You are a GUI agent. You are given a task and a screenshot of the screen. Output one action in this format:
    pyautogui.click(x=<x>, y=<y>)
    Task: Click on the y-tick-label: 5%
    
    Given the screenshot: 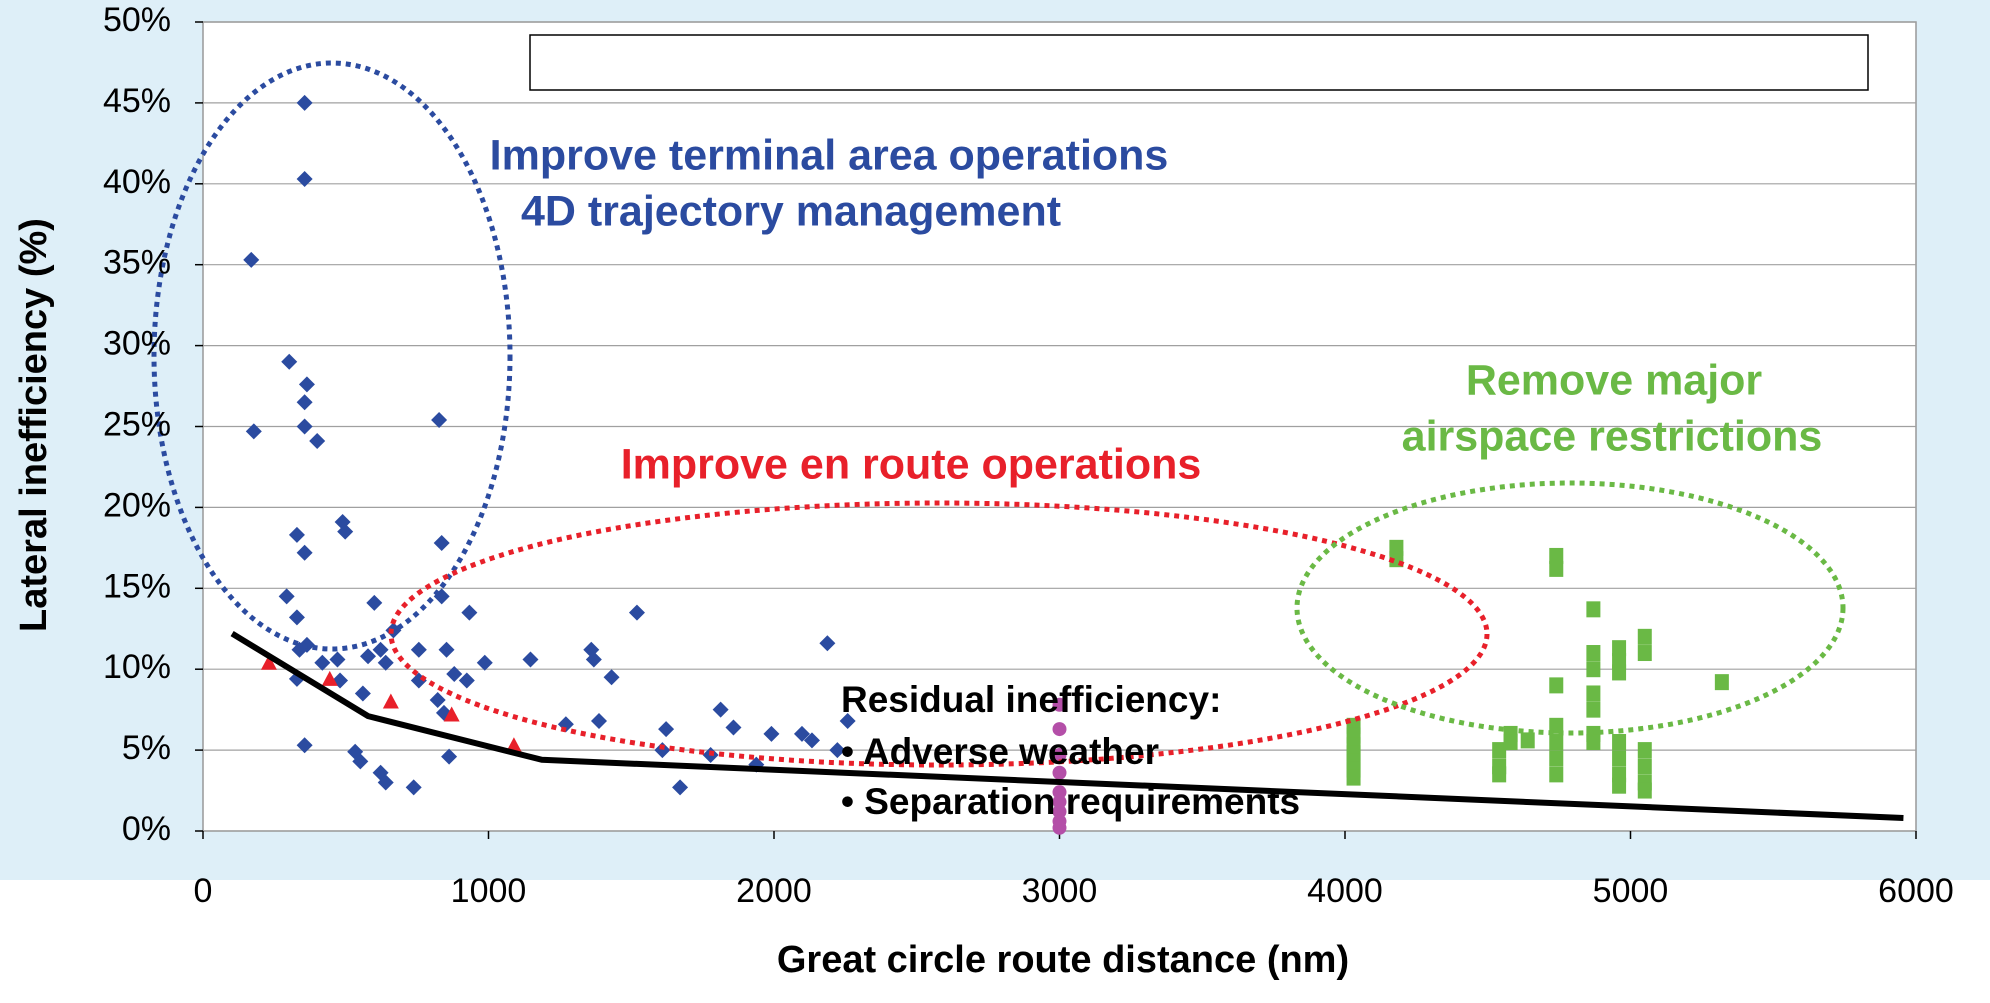 What is the action you would take?
    pyautogui.click(x=146, y=748)
    